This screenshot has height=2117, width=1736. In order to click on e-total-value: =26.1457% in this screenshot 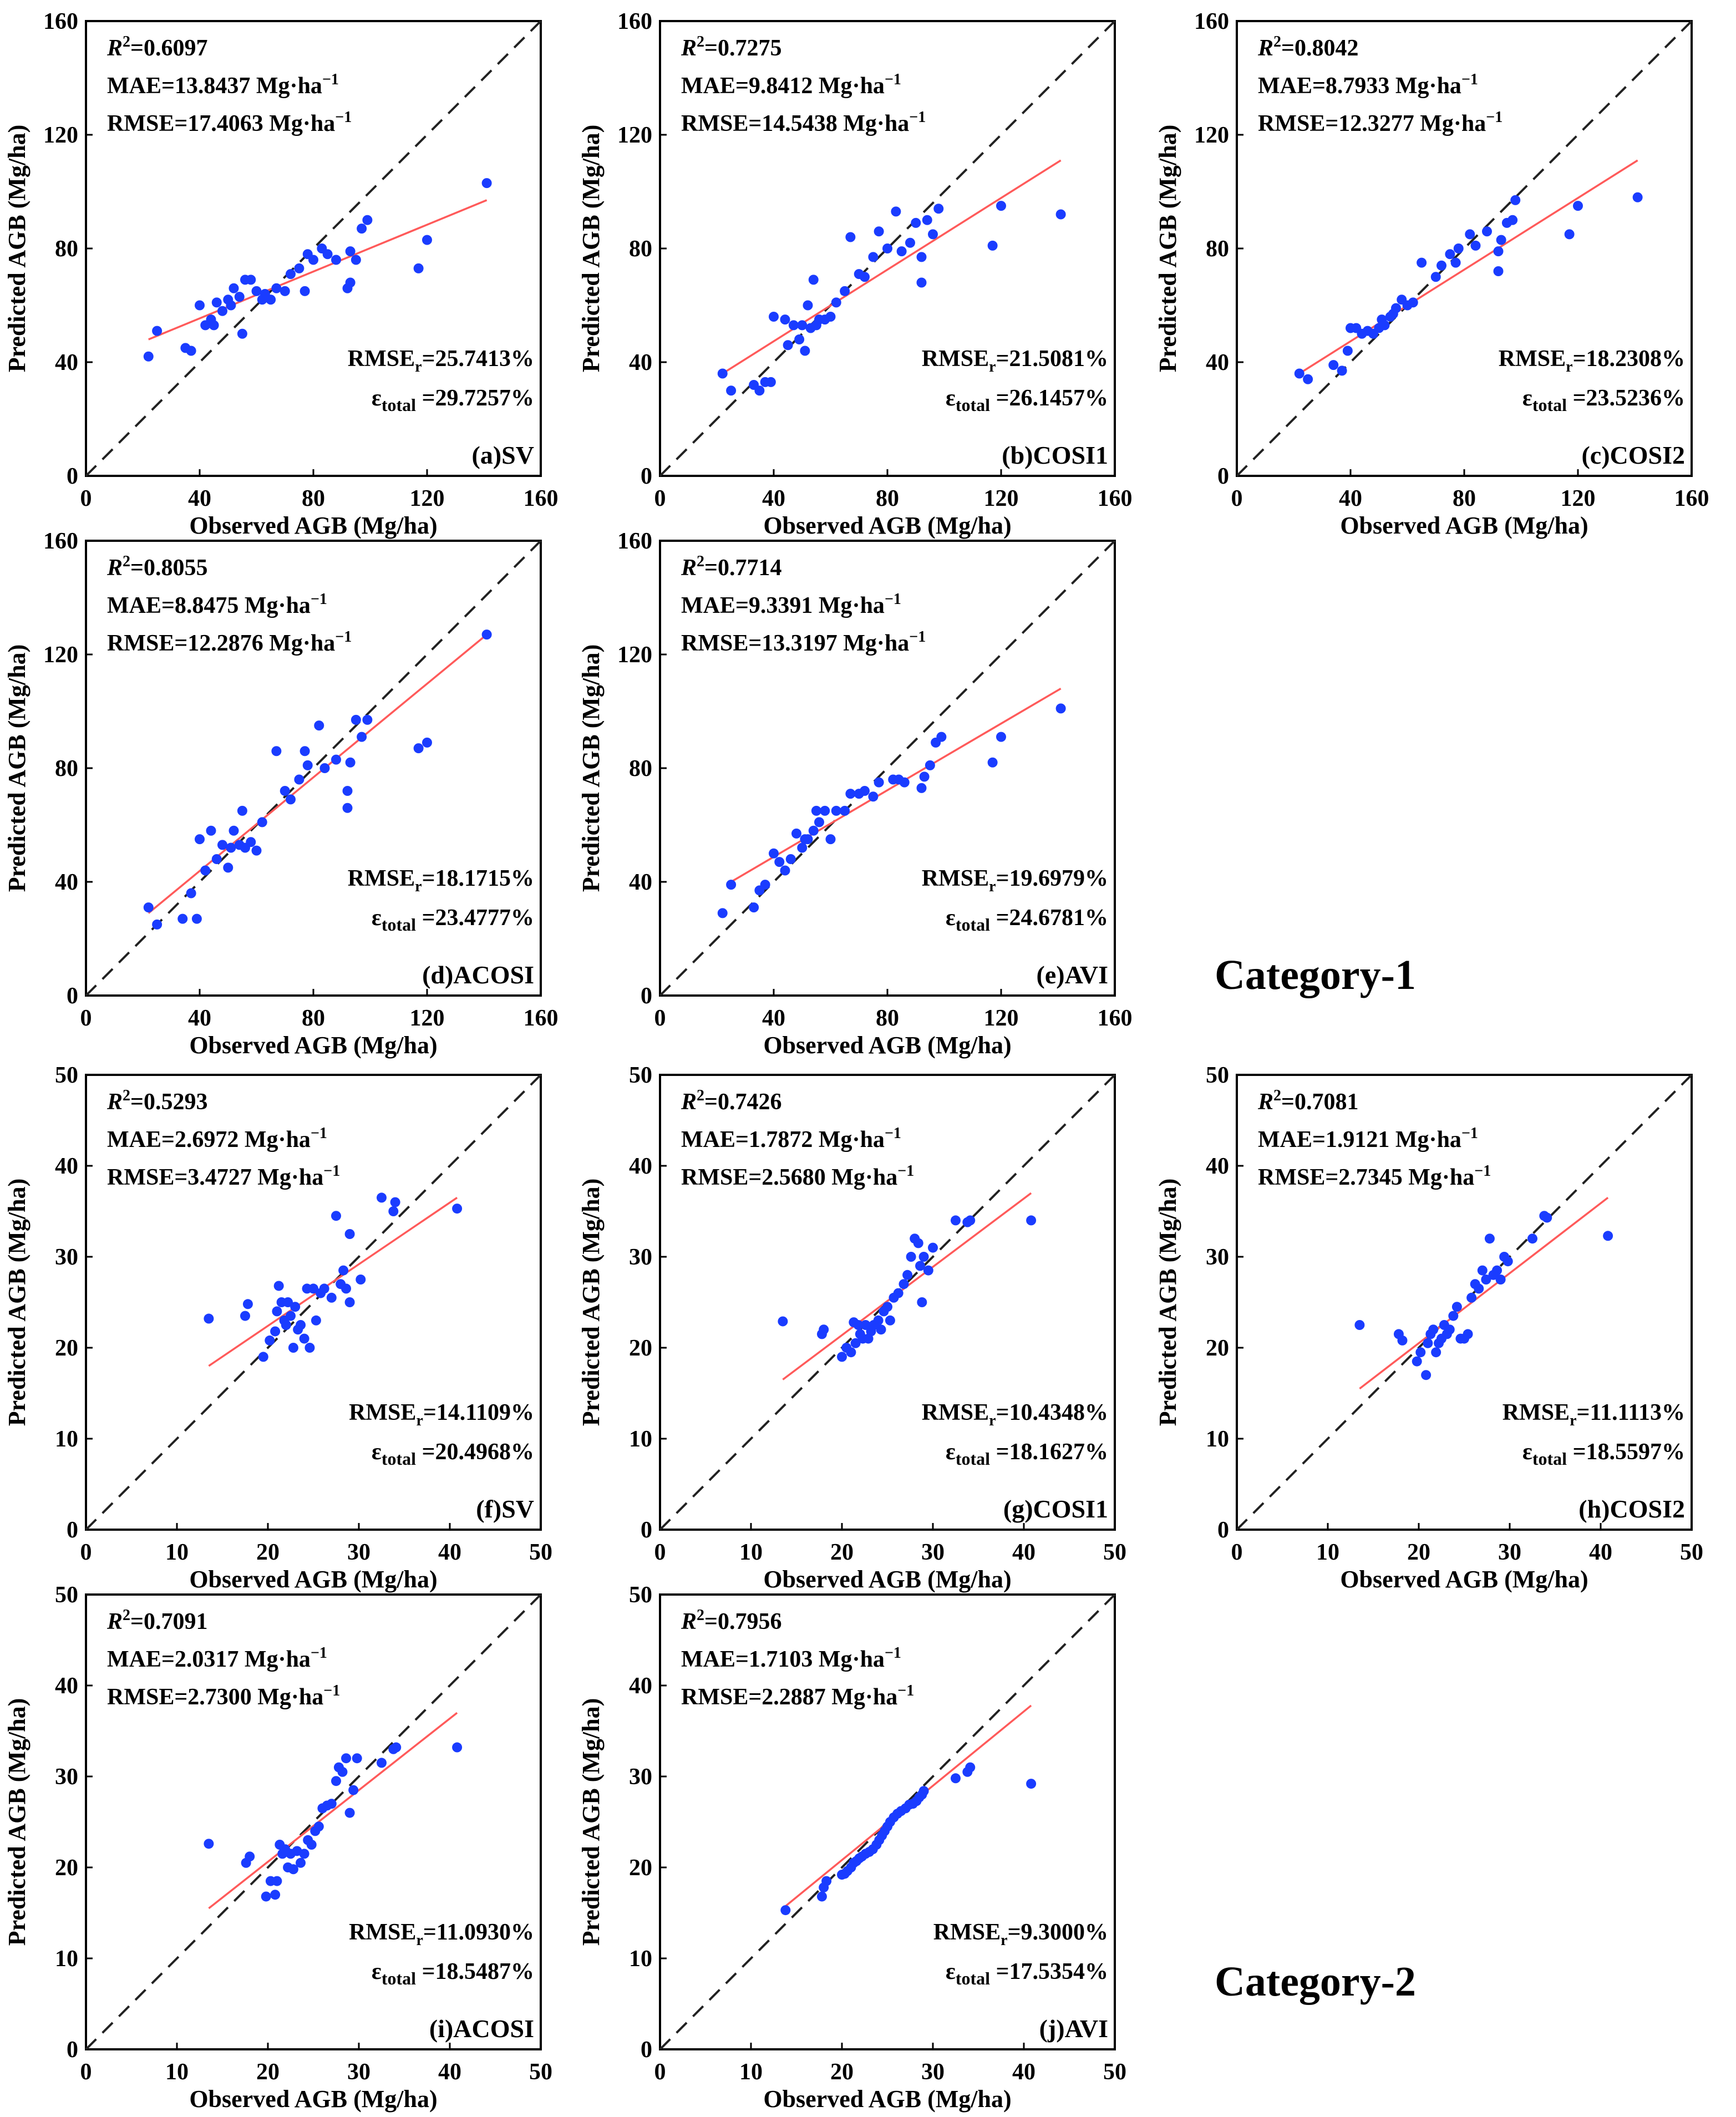, I will do `click(1049, 398)`.